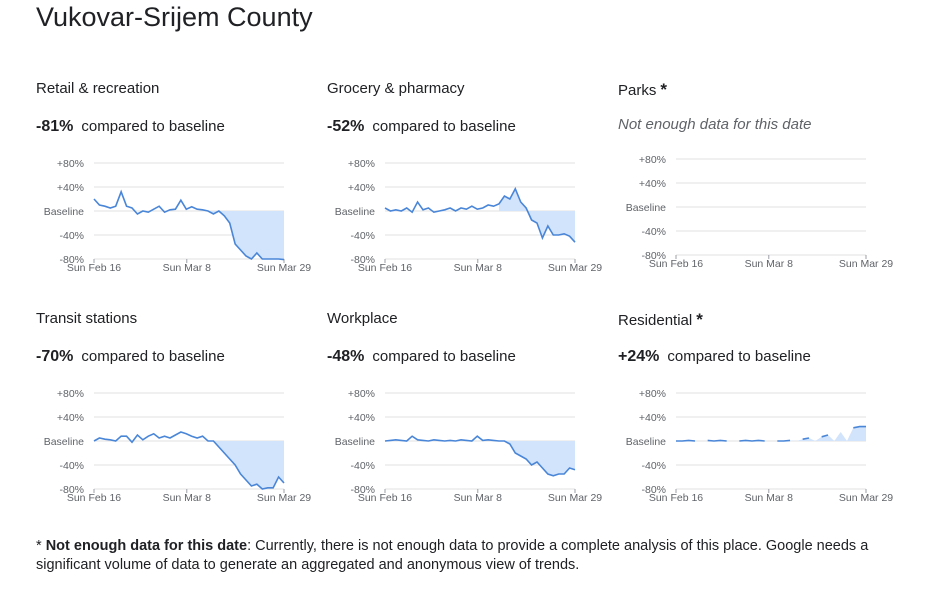 This screenshot has height=599, width=932. What do you see at coordinates (346, 126) in the screenshot?
I see `headline-percent: -52%` at bounding box center [346, 126].